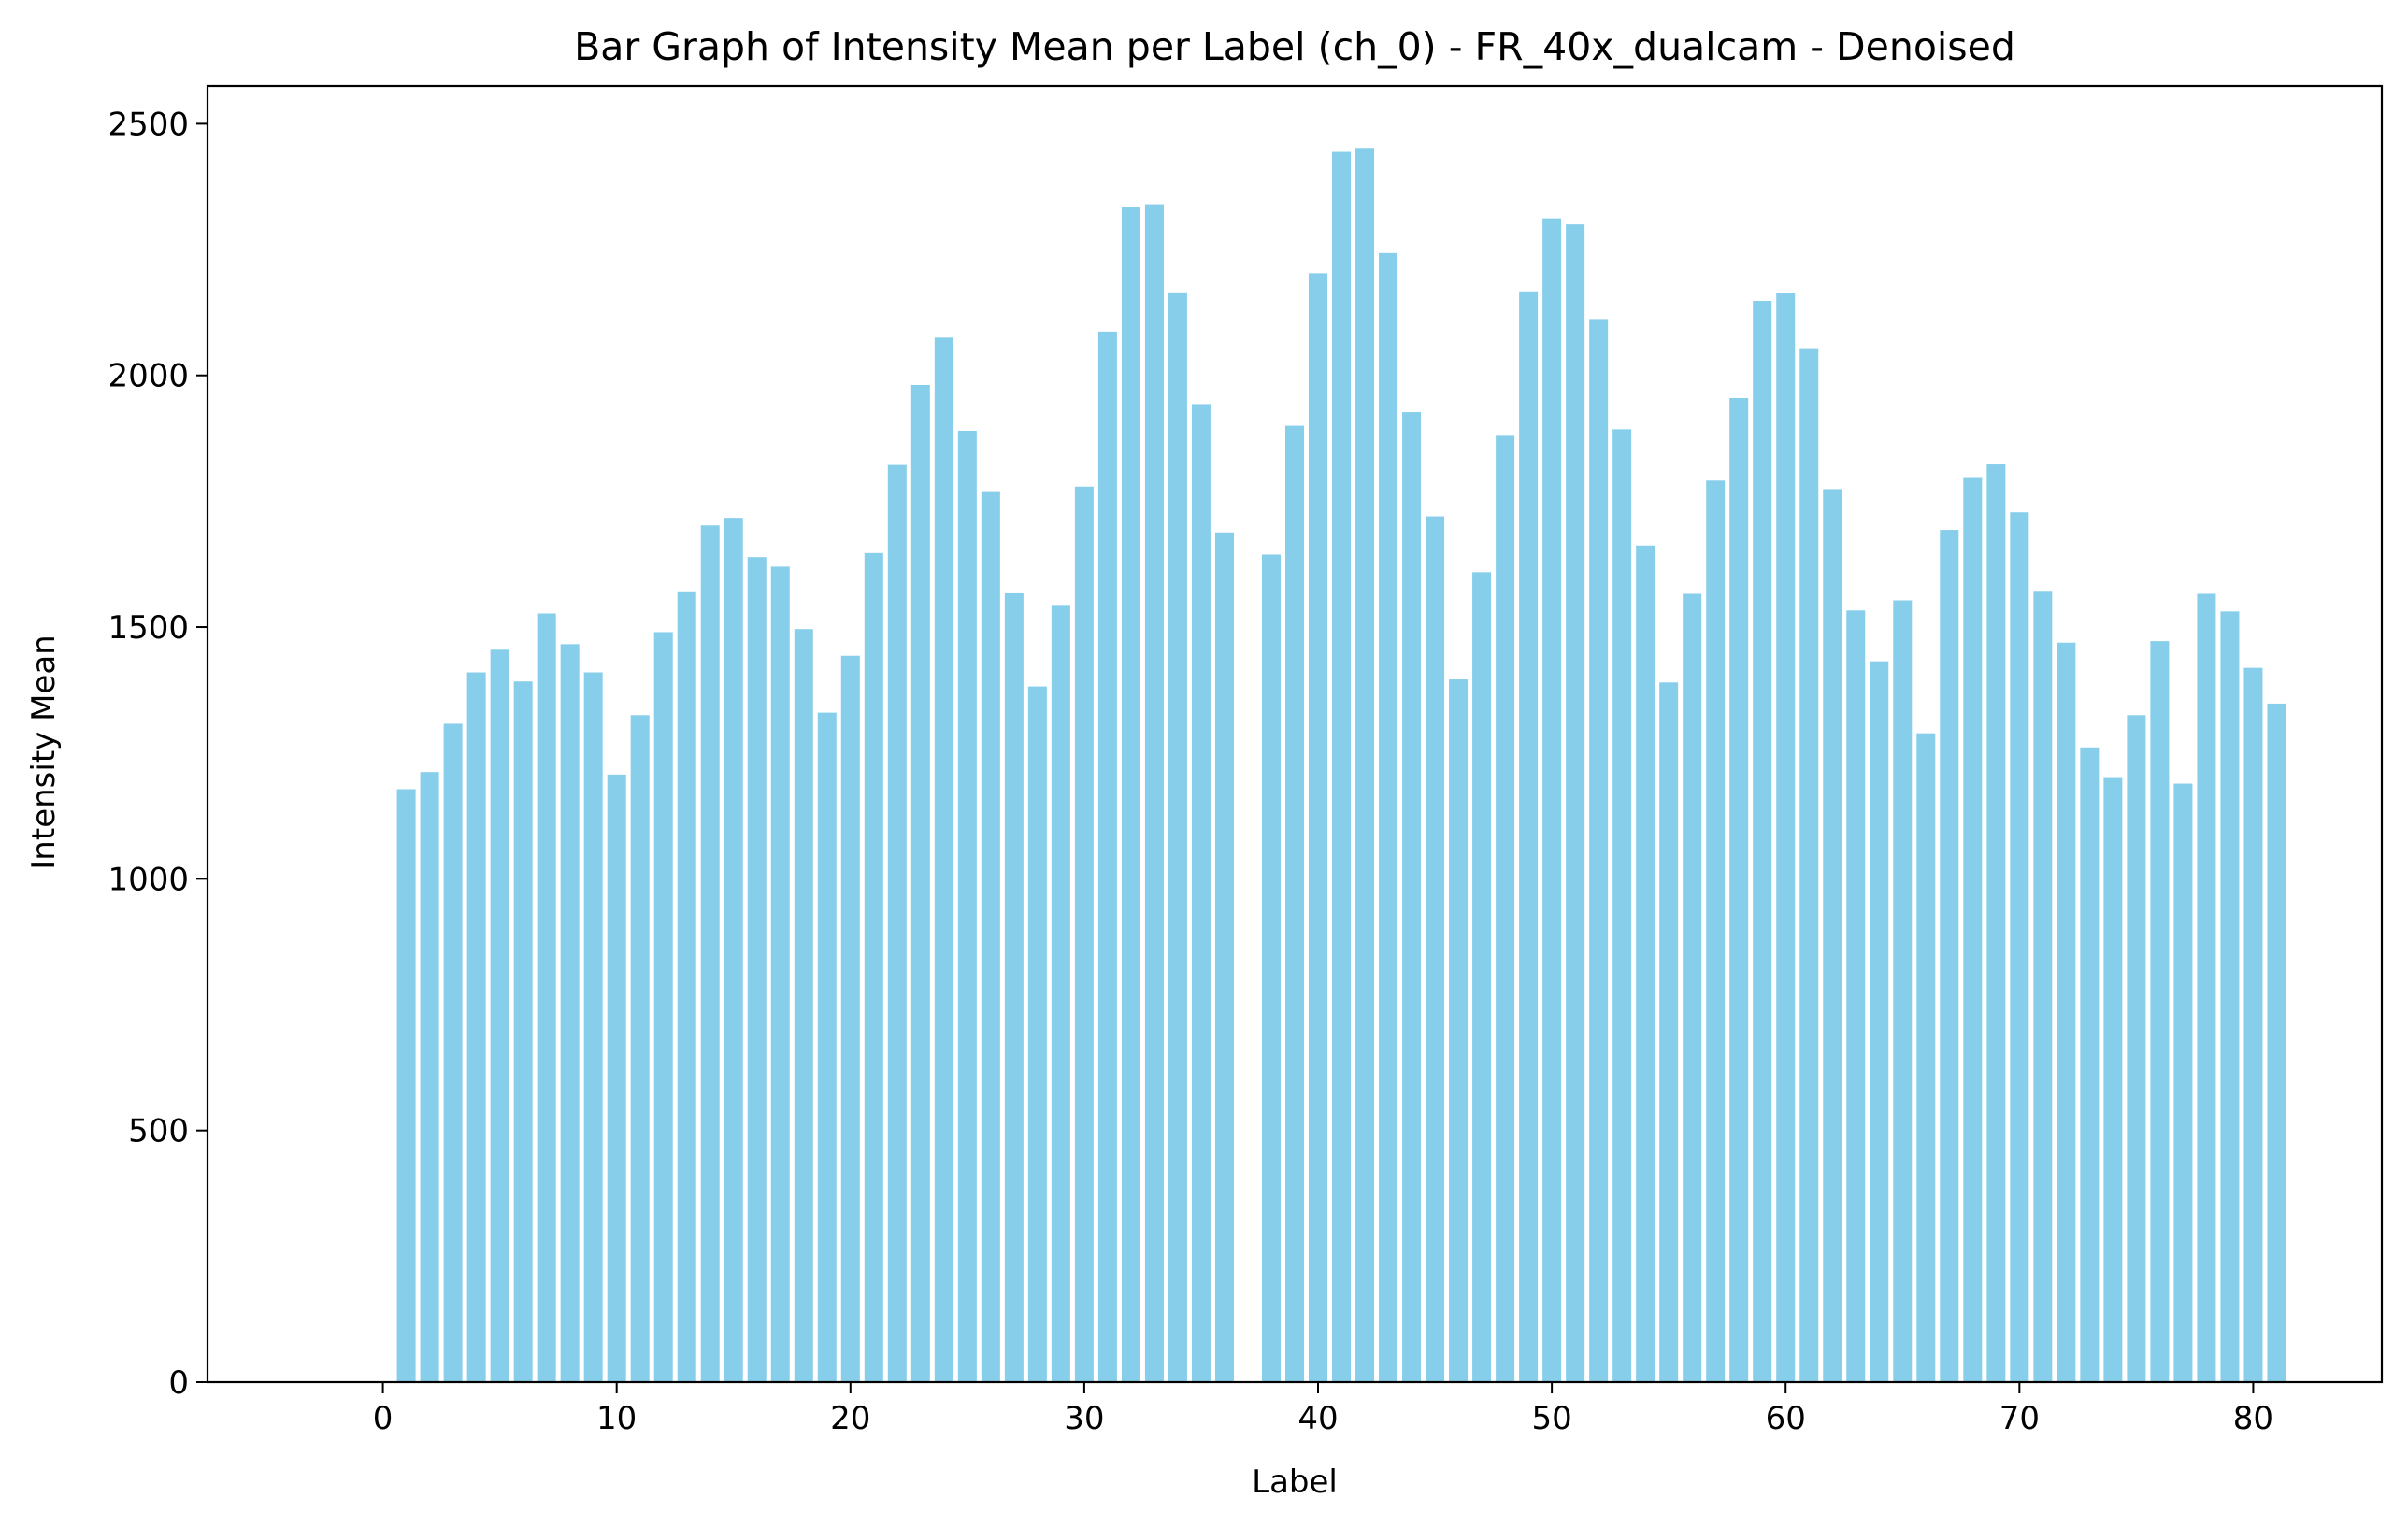 The width and height of the screenshot is (2408, 1527). Describe the element at coordinates (383, 1418) in the screenshot. I see `x-tick-label: 0` at that location.